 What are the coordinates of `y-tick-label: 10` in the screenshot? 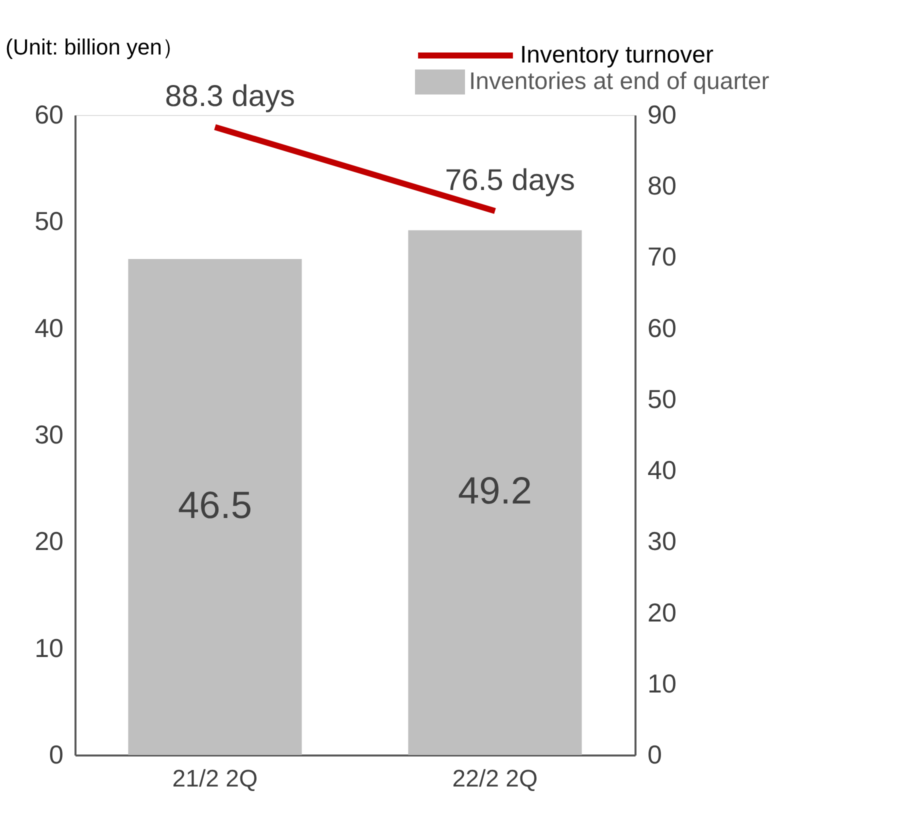 It's located at (49, 647).